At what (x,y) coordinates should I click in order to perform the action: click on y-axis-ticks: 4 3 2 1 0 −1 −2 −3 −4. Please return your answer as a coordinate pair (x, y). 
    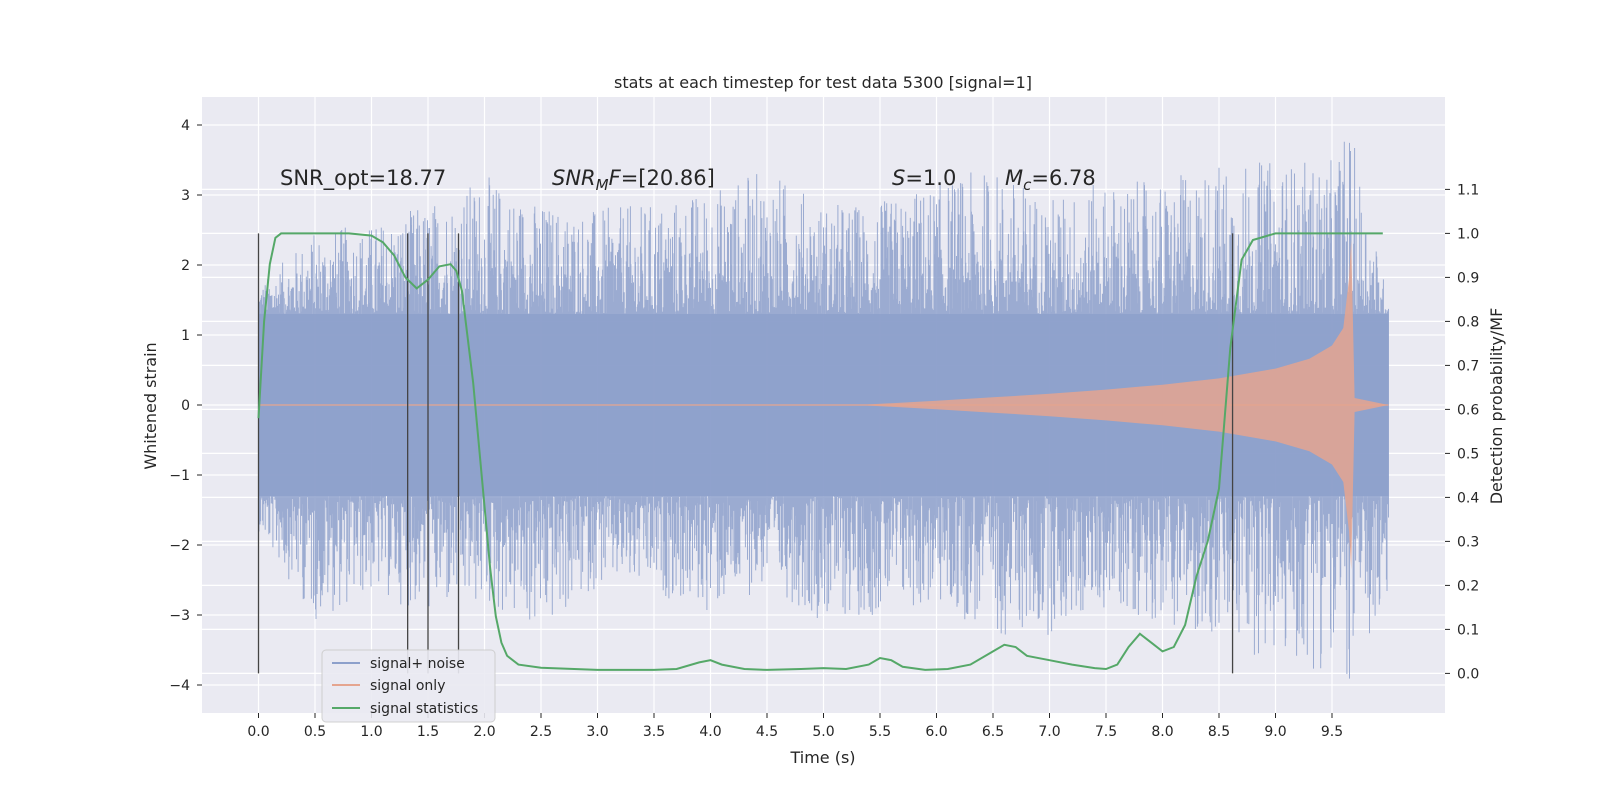
    Looking at the image, I should click on (185, 406).